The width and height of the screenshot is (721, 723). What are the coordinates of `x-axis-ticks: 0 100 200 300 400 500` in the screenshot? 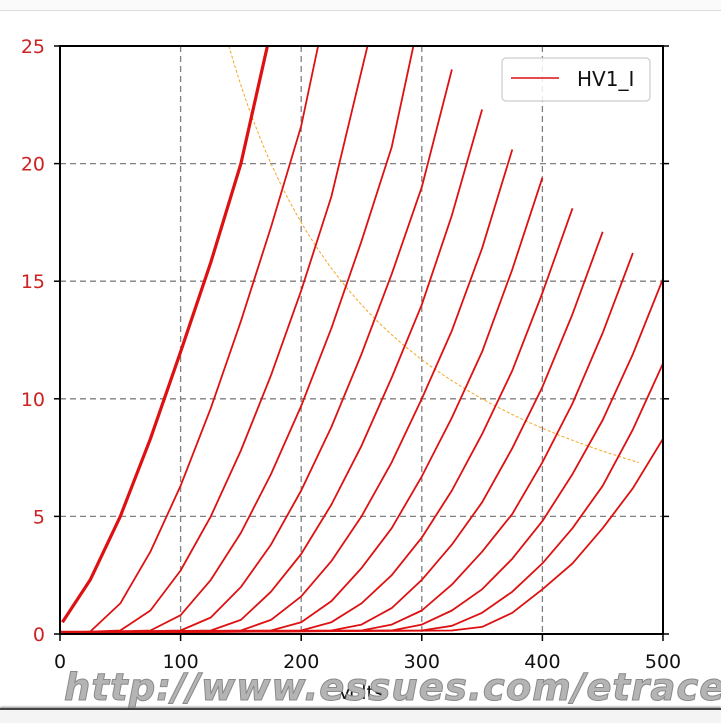 It's located at (367, 653).